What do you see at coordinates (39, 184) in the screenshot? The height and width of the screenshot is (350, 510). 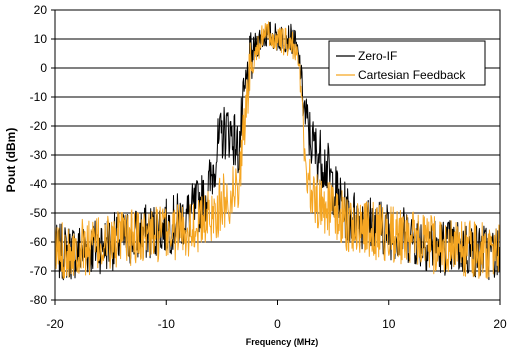 I see `y-tick-label: -40` at bounding box center [39, 184].